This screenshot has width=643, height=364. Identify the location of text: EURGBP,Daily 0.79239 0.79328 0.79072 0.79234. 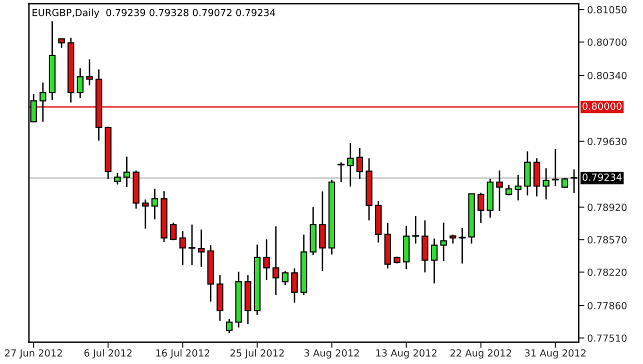
(154, 13).